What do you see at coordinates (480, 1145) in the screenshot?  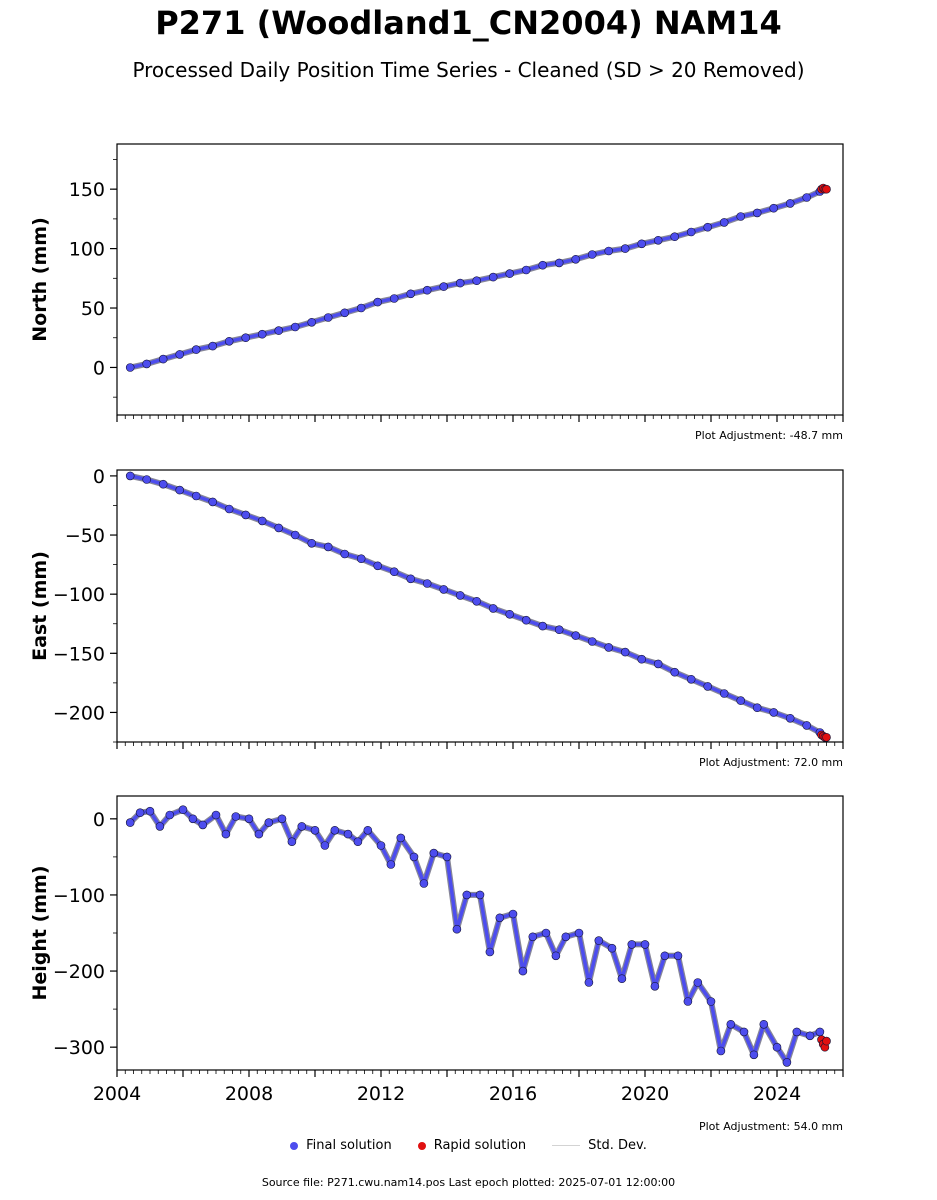 I see `legend-rapid-label: Rapid solution` at bounding box center [480, 1145].